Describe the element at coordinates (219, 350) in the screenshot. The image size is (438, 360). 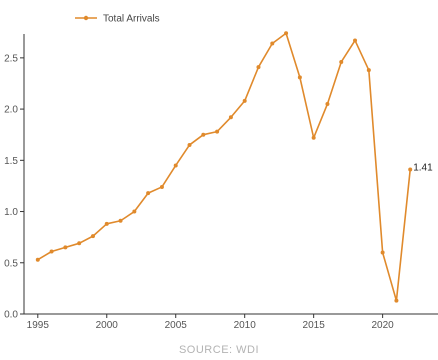
I see `source-note: SOURCE: WDI` at that location.